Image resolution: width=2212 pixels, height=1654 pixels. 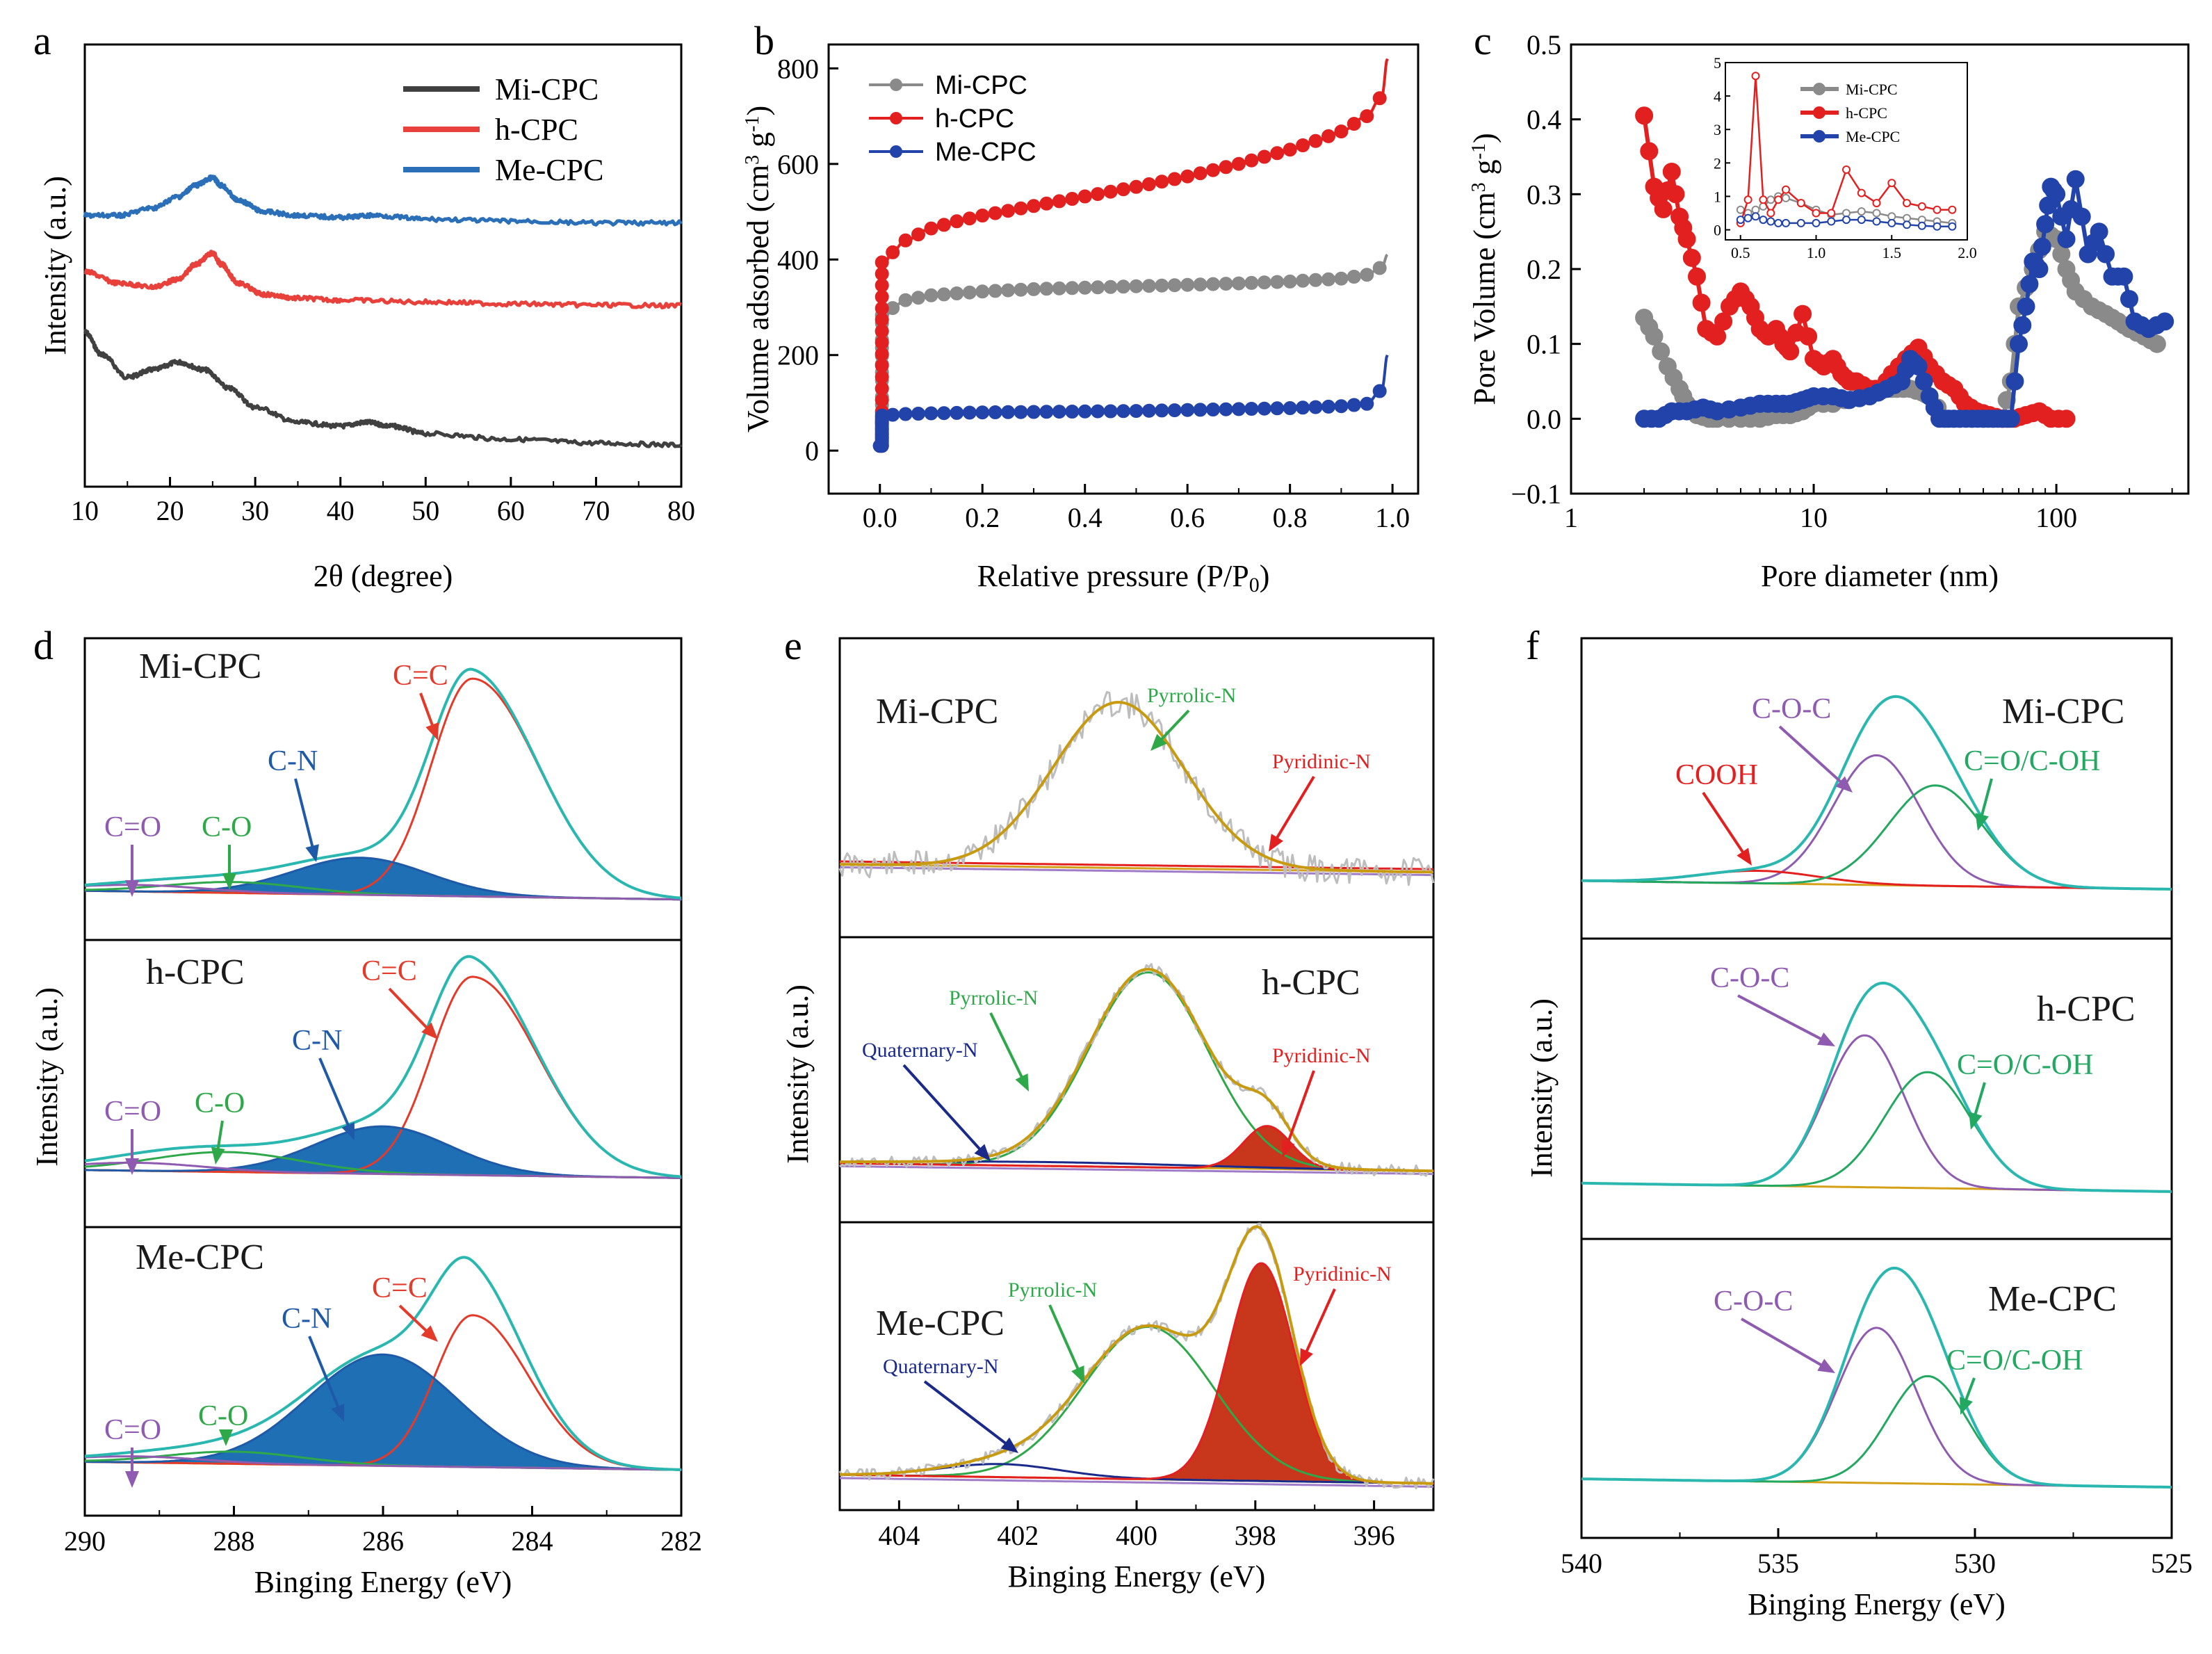 I want to click on panel-f-peak-label: C=O/C-OH, so click(x=2025, y=1065).